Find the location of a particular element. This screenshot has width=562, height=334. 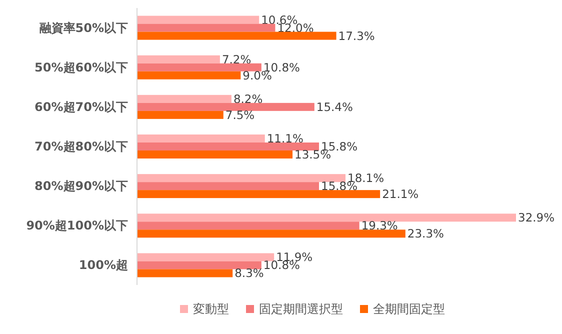

data-label: 19.3% is located at coordinates (379, 225).